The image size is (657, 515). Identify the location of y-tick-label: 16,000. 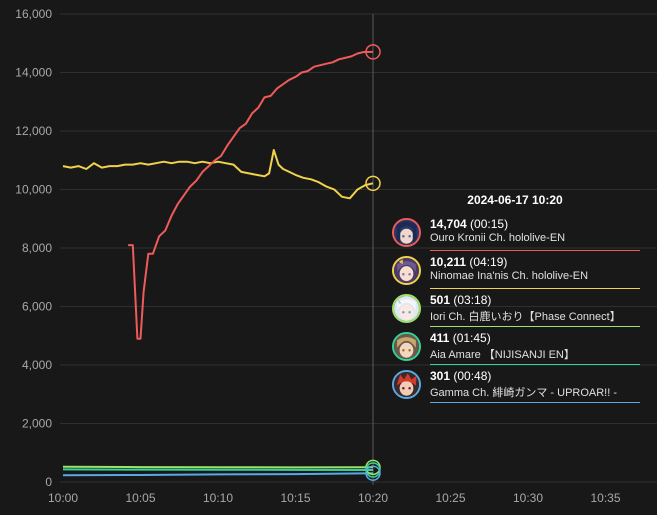
(33, 14).